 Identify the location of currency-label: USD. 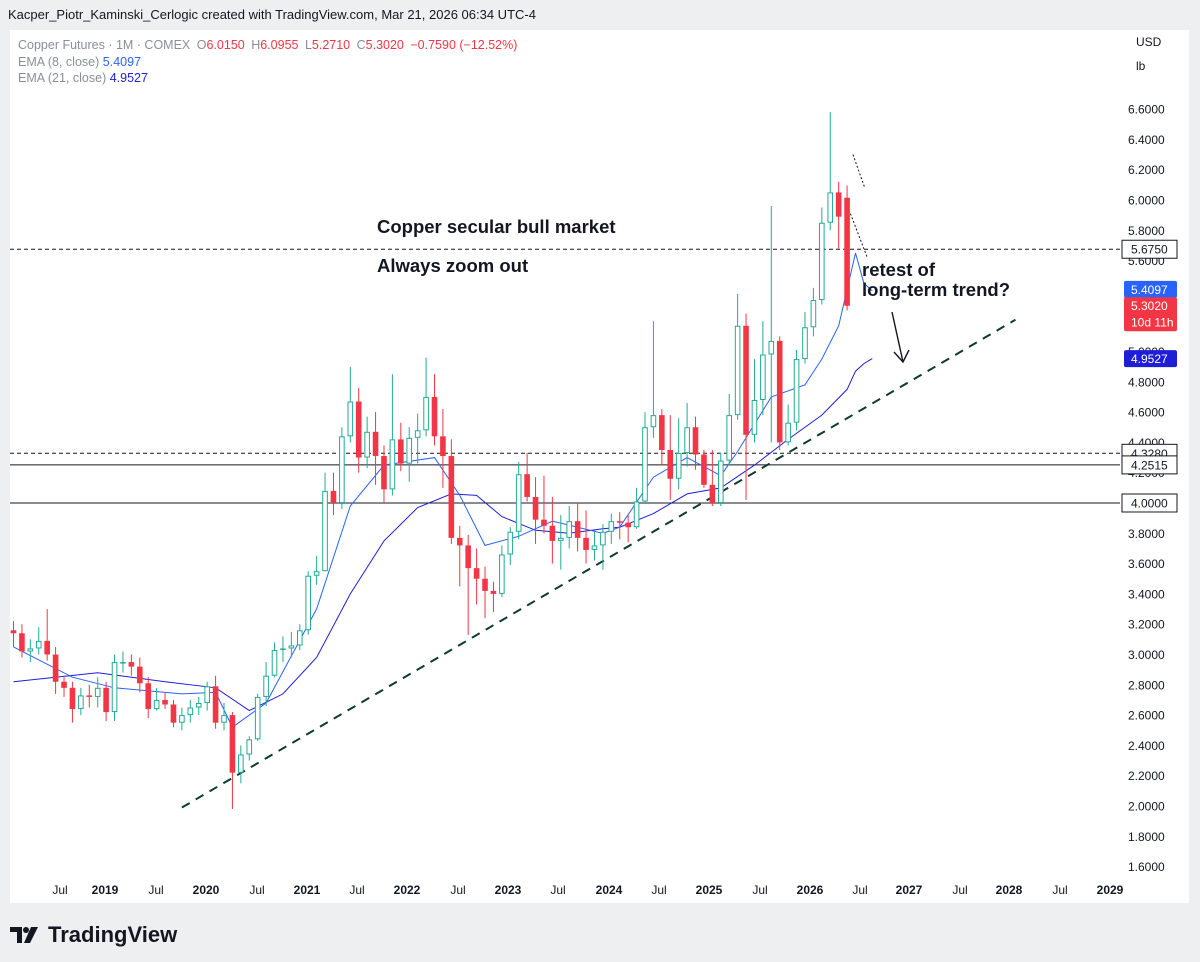
(1149, 42).